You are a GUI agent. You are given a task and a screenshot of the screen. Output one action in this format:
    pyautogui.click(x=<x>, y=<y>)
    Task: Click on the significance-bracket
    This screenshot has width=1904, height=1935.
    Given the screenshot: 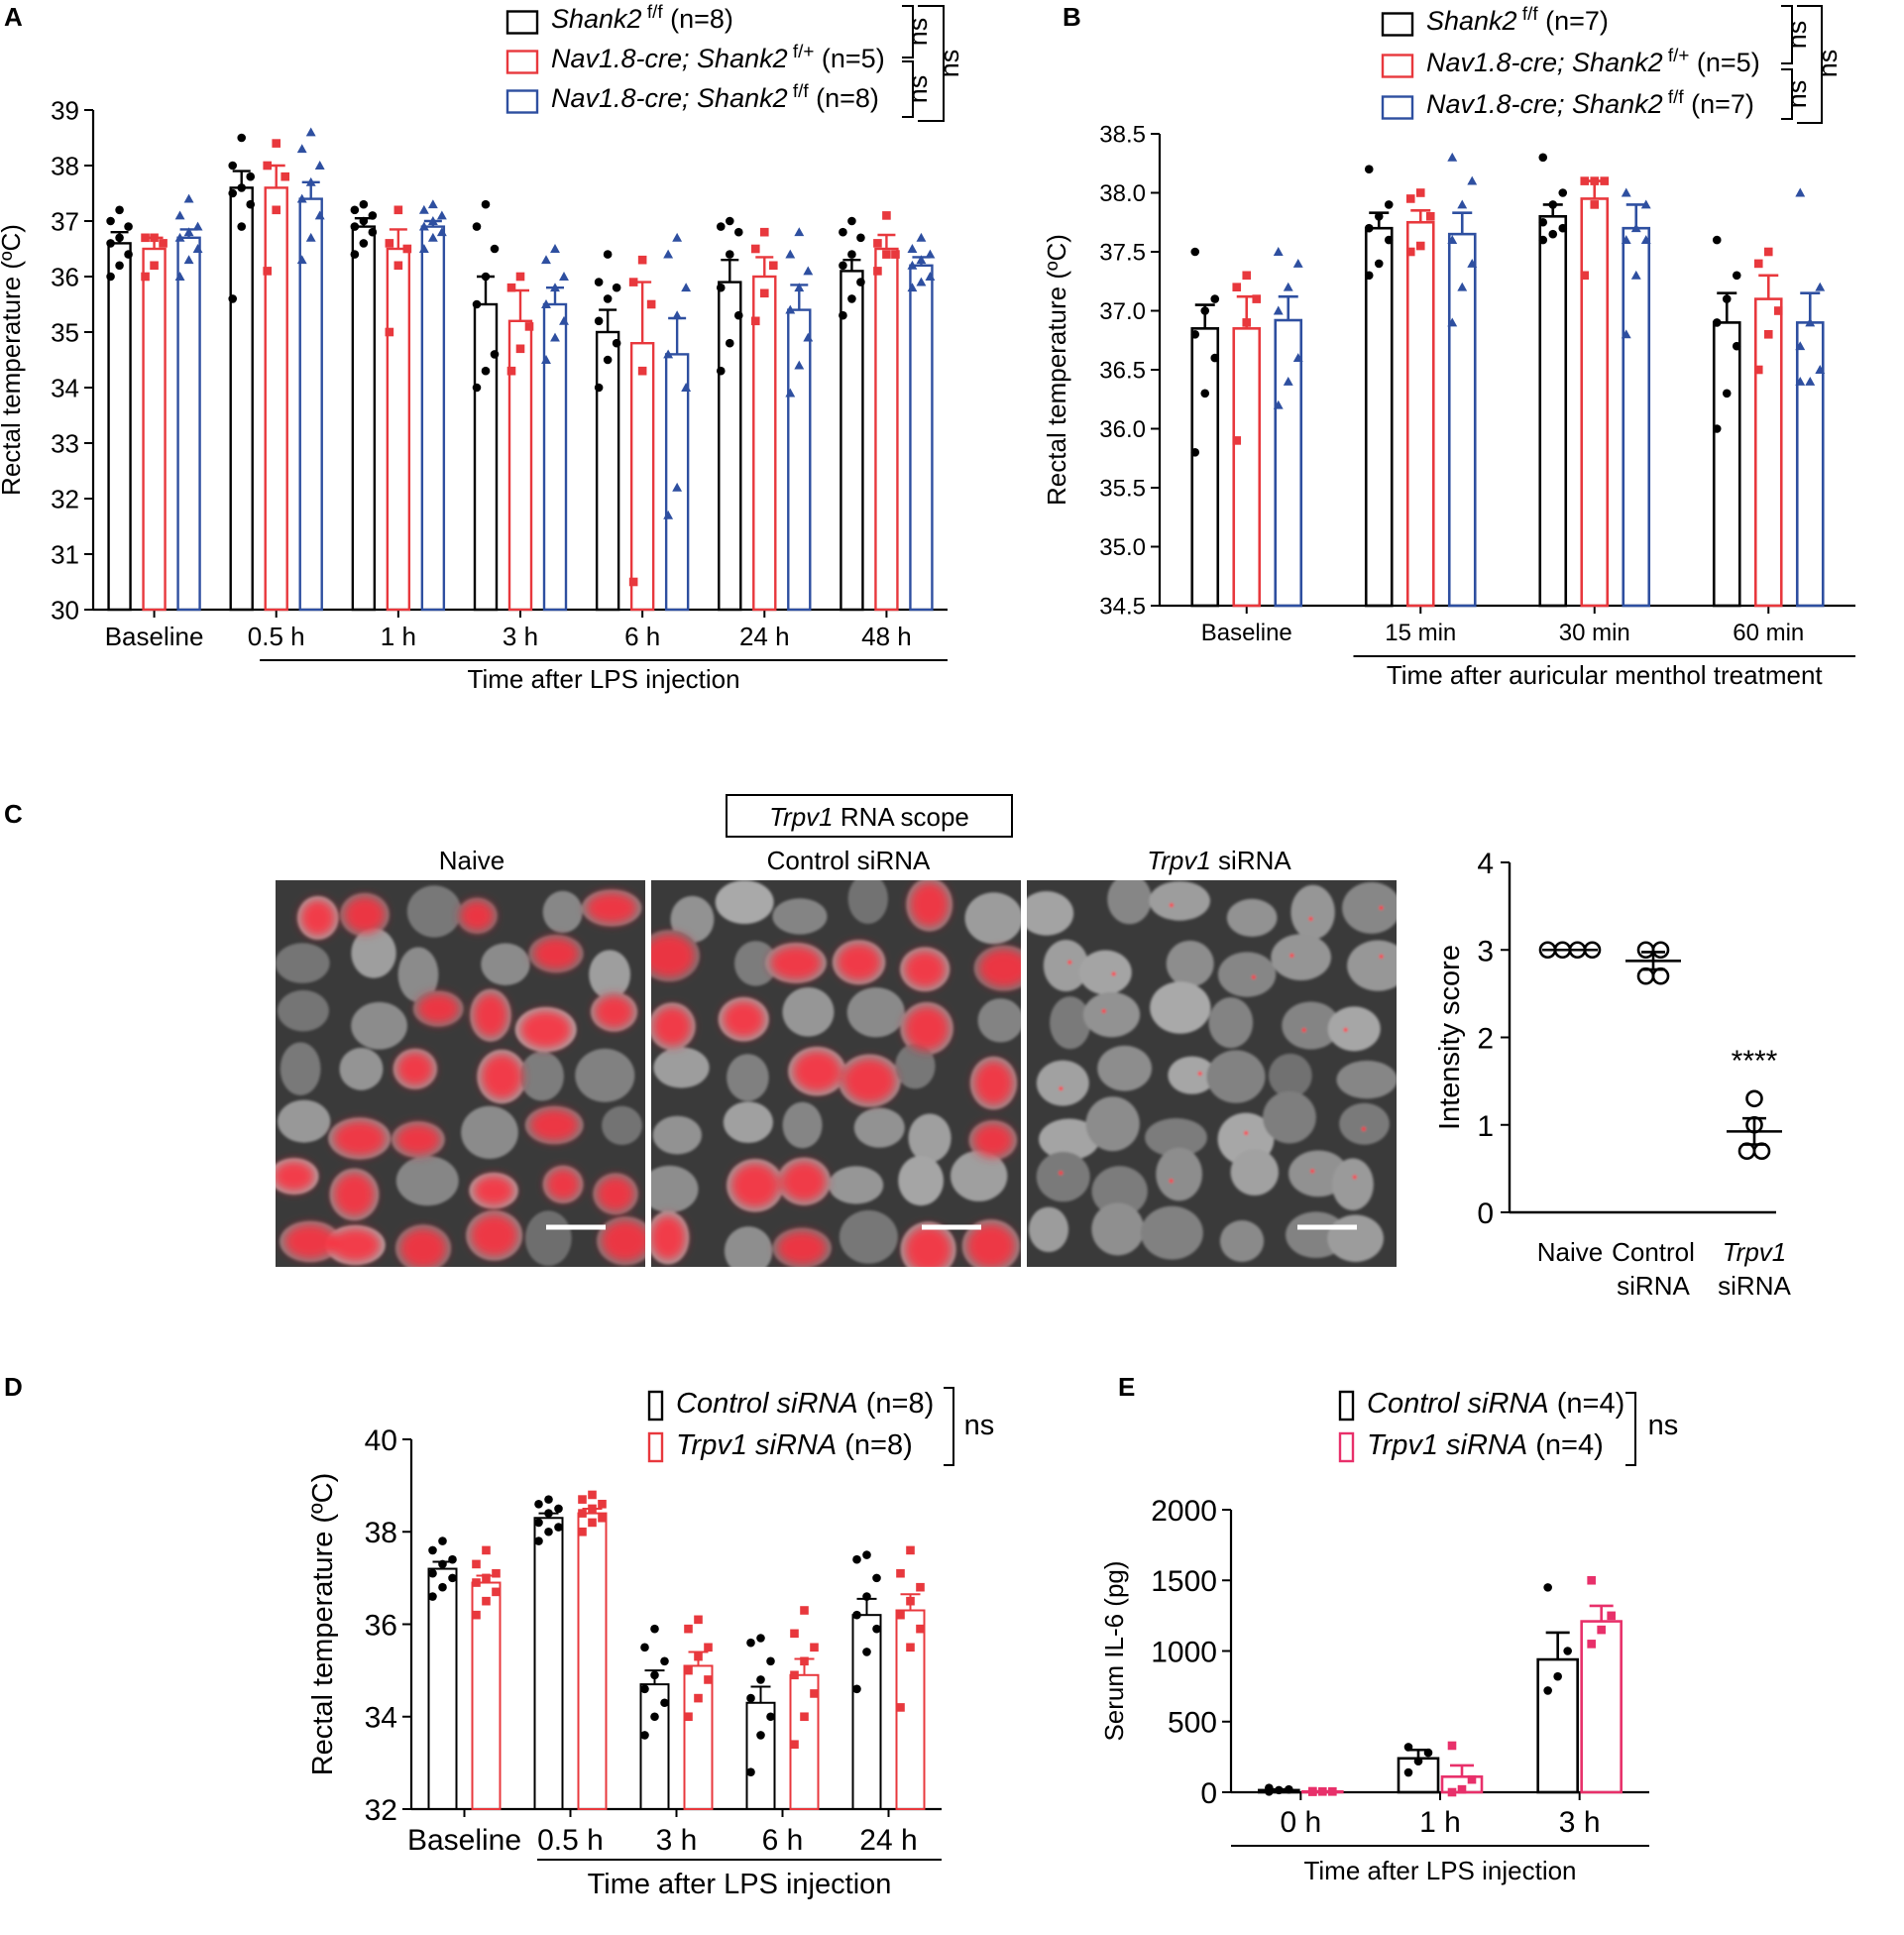 What is the action you would take?
    pyautogui.click(x=1787, y=94)
    